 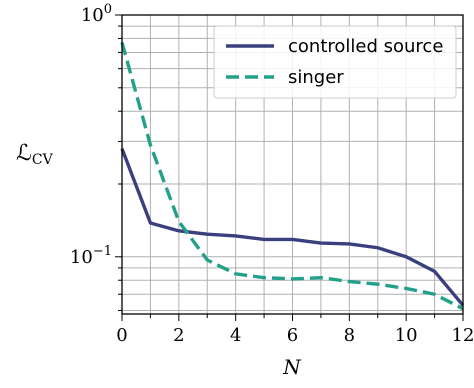 I want to click on x-tick-label: 8, so click(x=349, y=335).